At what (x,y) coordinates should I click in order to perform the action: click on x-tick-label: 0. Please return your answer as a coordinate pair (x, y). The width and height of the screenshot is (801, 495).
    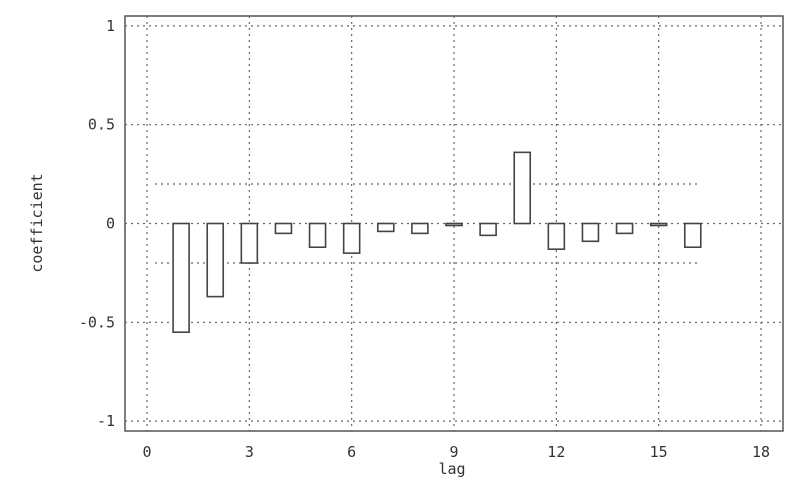
    Looking at the image, I should click on (146, 452).